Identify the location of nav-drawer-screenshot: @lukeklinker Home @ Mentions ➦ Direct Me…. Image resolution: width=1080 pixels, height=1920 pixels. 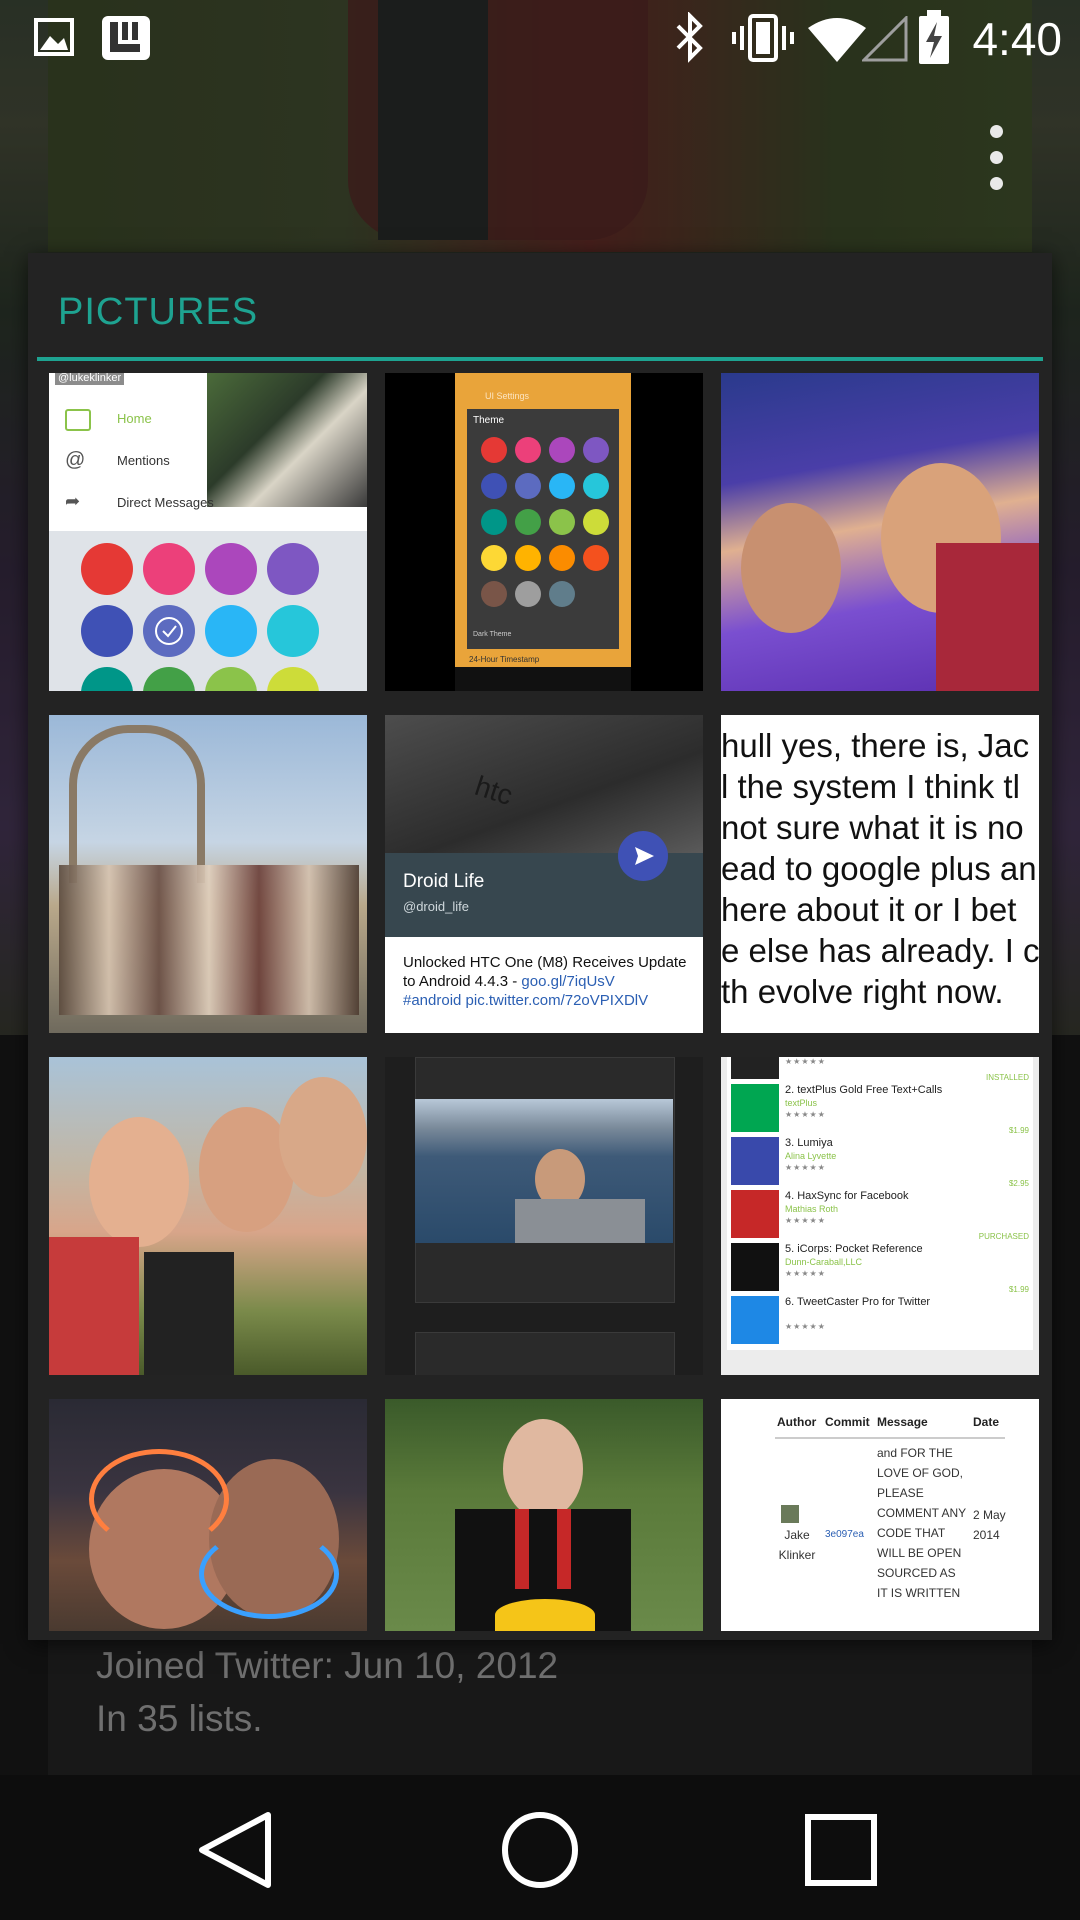
(208, 452).